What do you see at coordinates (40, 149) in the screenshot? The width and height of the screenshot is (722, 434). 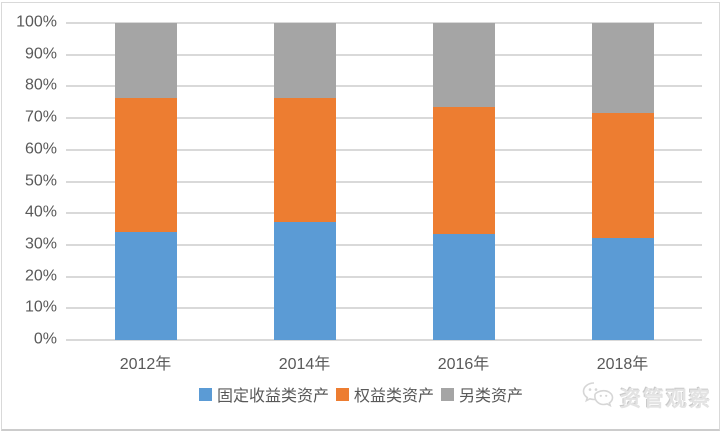 I see `y-axis-tick-label: 60%` at bounding box center [40, 149].